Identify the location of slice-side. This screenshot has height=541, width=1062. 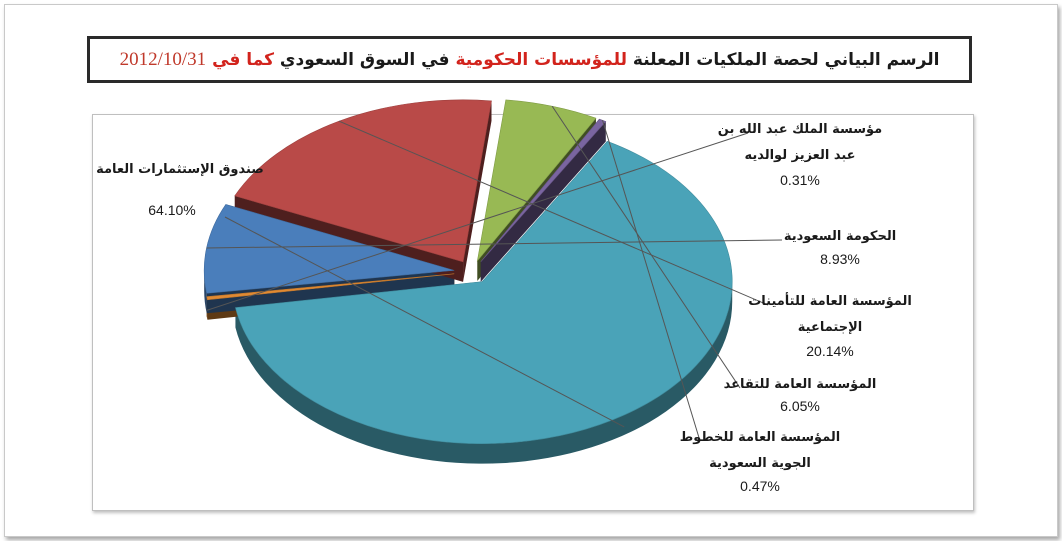
(205, 292).